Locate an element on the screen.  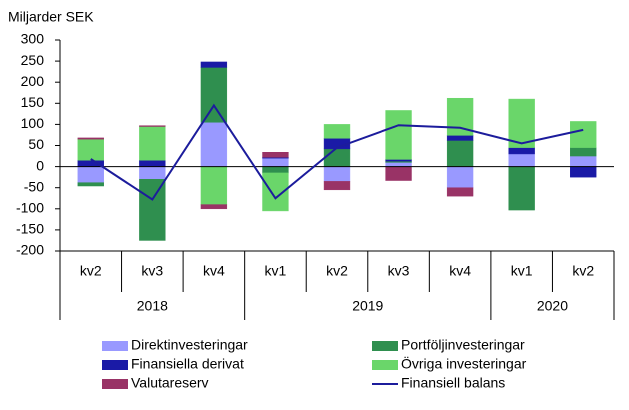
y-tick-label: 0 is located at coordinates (40, 165).